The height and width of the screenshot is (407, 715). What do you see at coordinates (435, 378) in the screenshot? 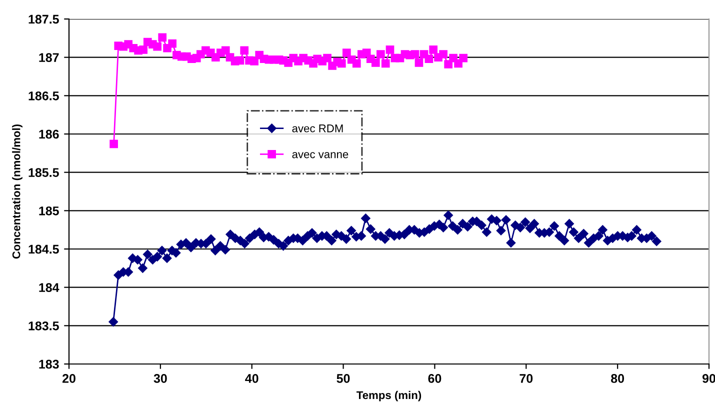
I see `x-tick-label: 60` at bounding box center [435, 378].